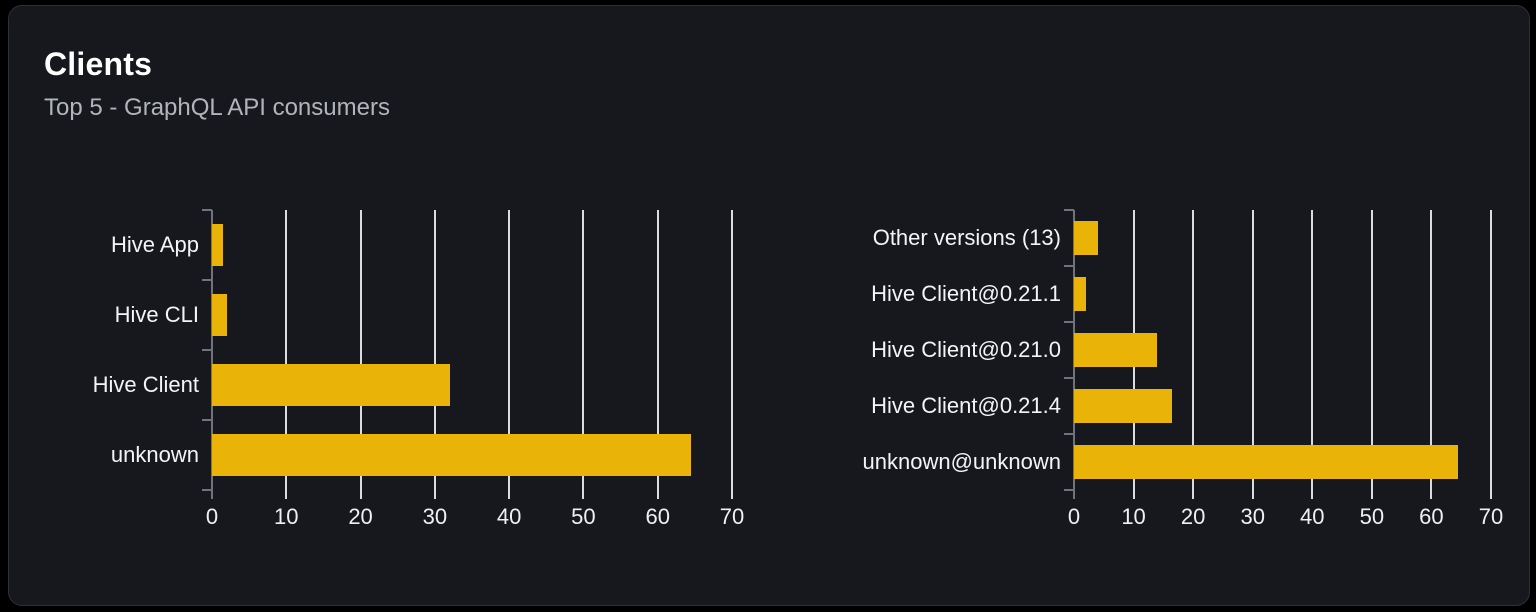  I want to click on category-label-hive-app: Hive App, so click(154, 244).